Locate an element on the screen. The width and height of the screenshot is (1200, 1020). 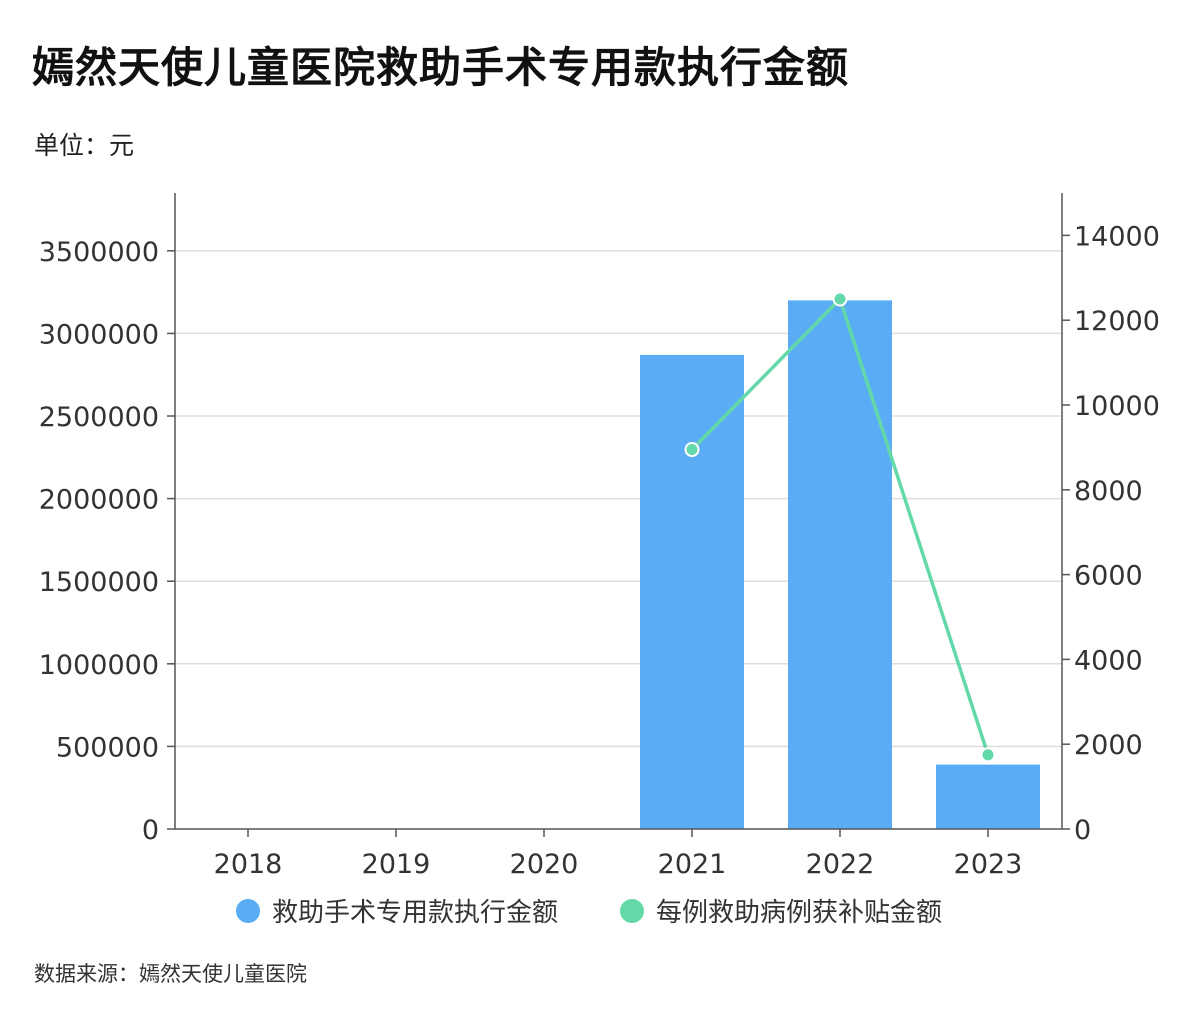
y-right-tick-label: 2000 is located at coordinates (1108, 745).